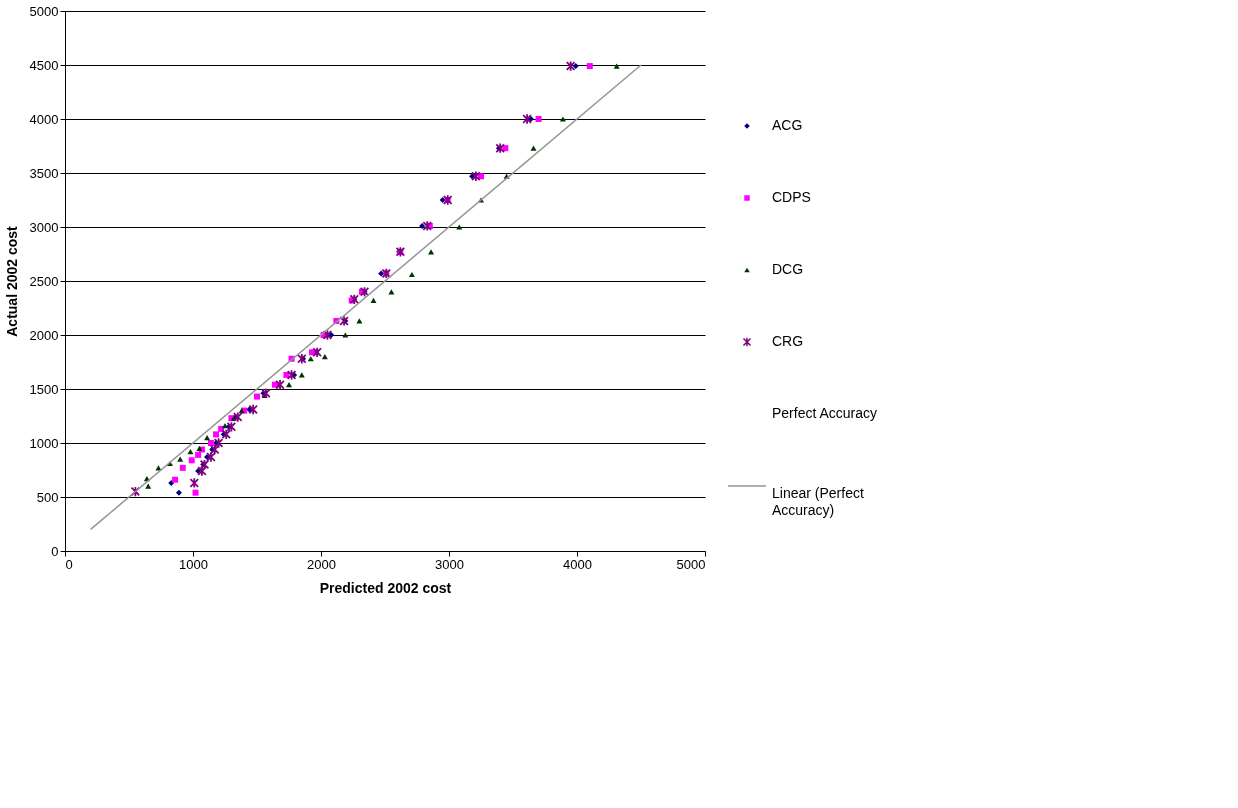 This screenshot has height=808, width=1238. Describe the element at coordinates (449, 564) in the screenshot. I see `x-tick-label: 3000` at that location.